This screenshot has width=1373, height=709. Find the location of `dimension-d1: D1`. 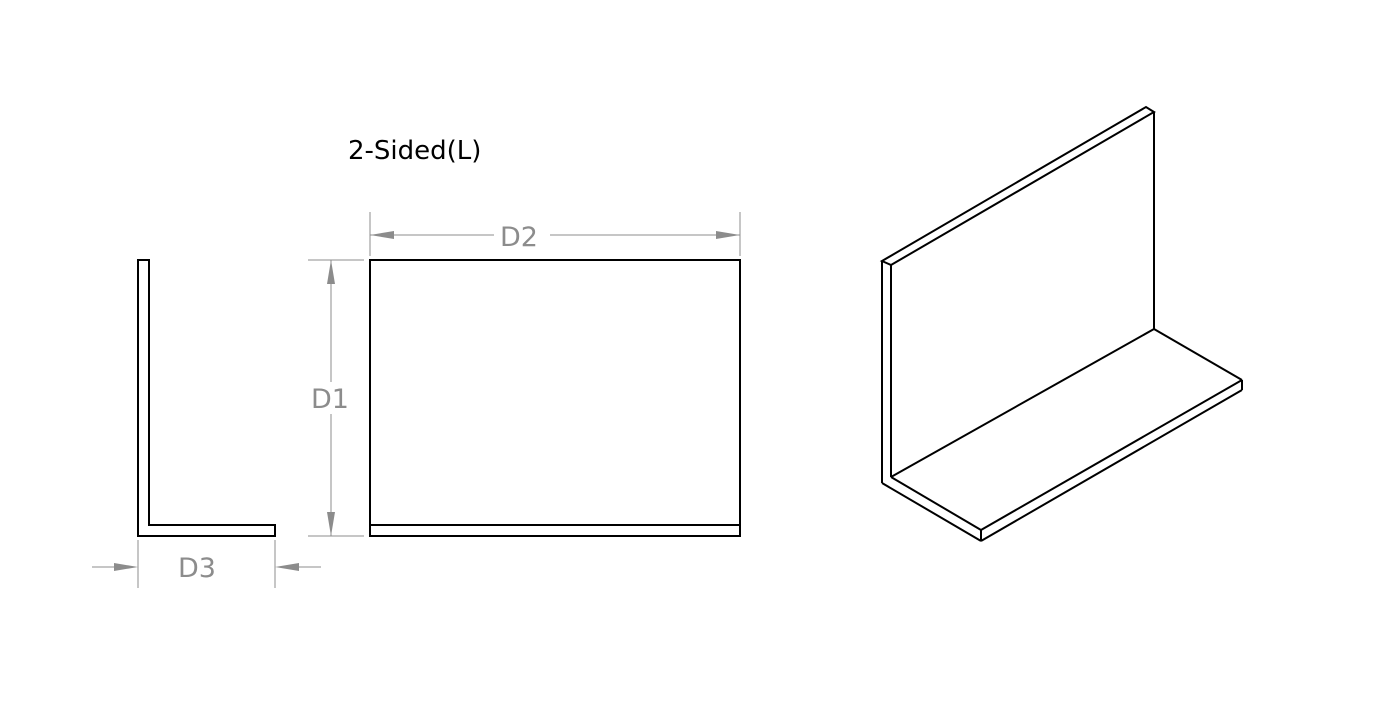

dimension-d1: D1 is located at coordinates (336, 398).